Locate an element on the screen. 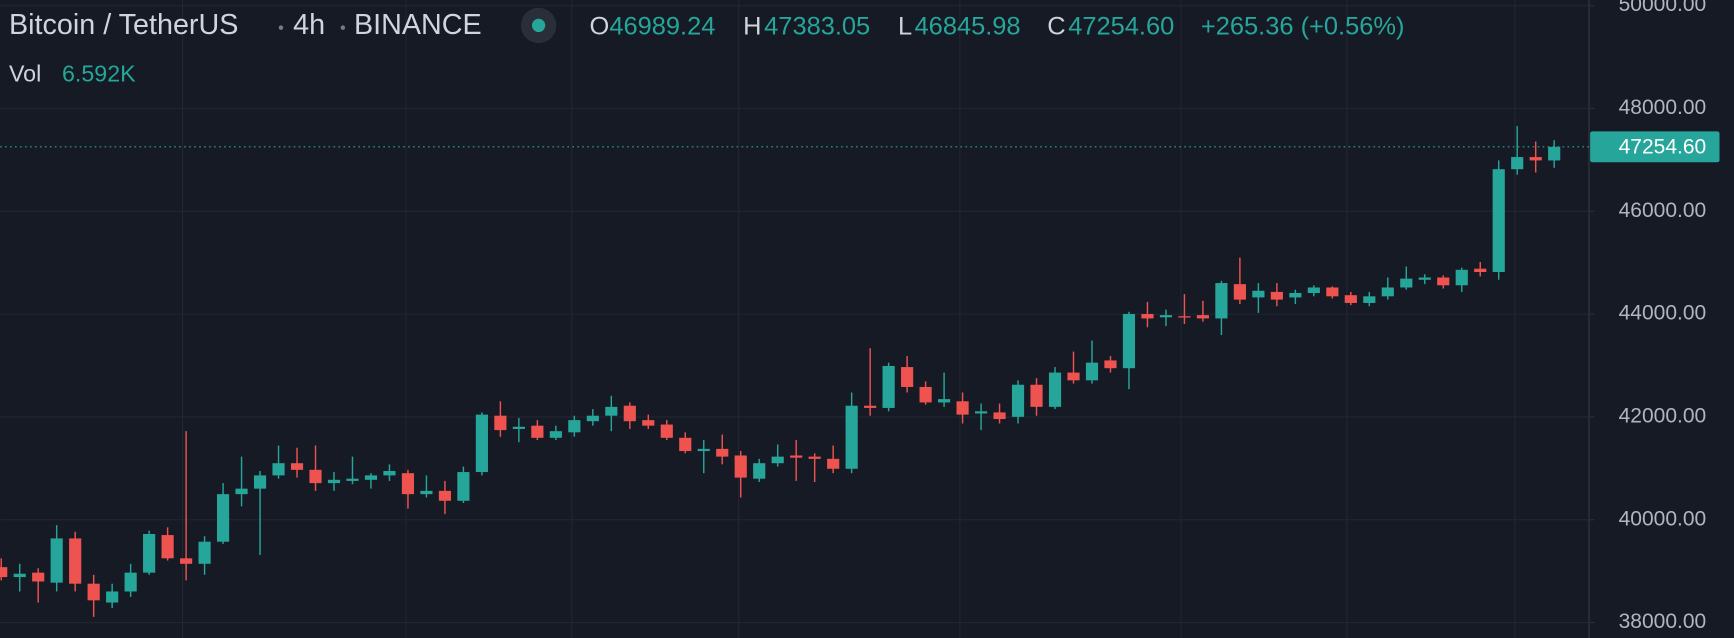  y-tick-label: 38000.00 is located at coordinates (1663, 621).